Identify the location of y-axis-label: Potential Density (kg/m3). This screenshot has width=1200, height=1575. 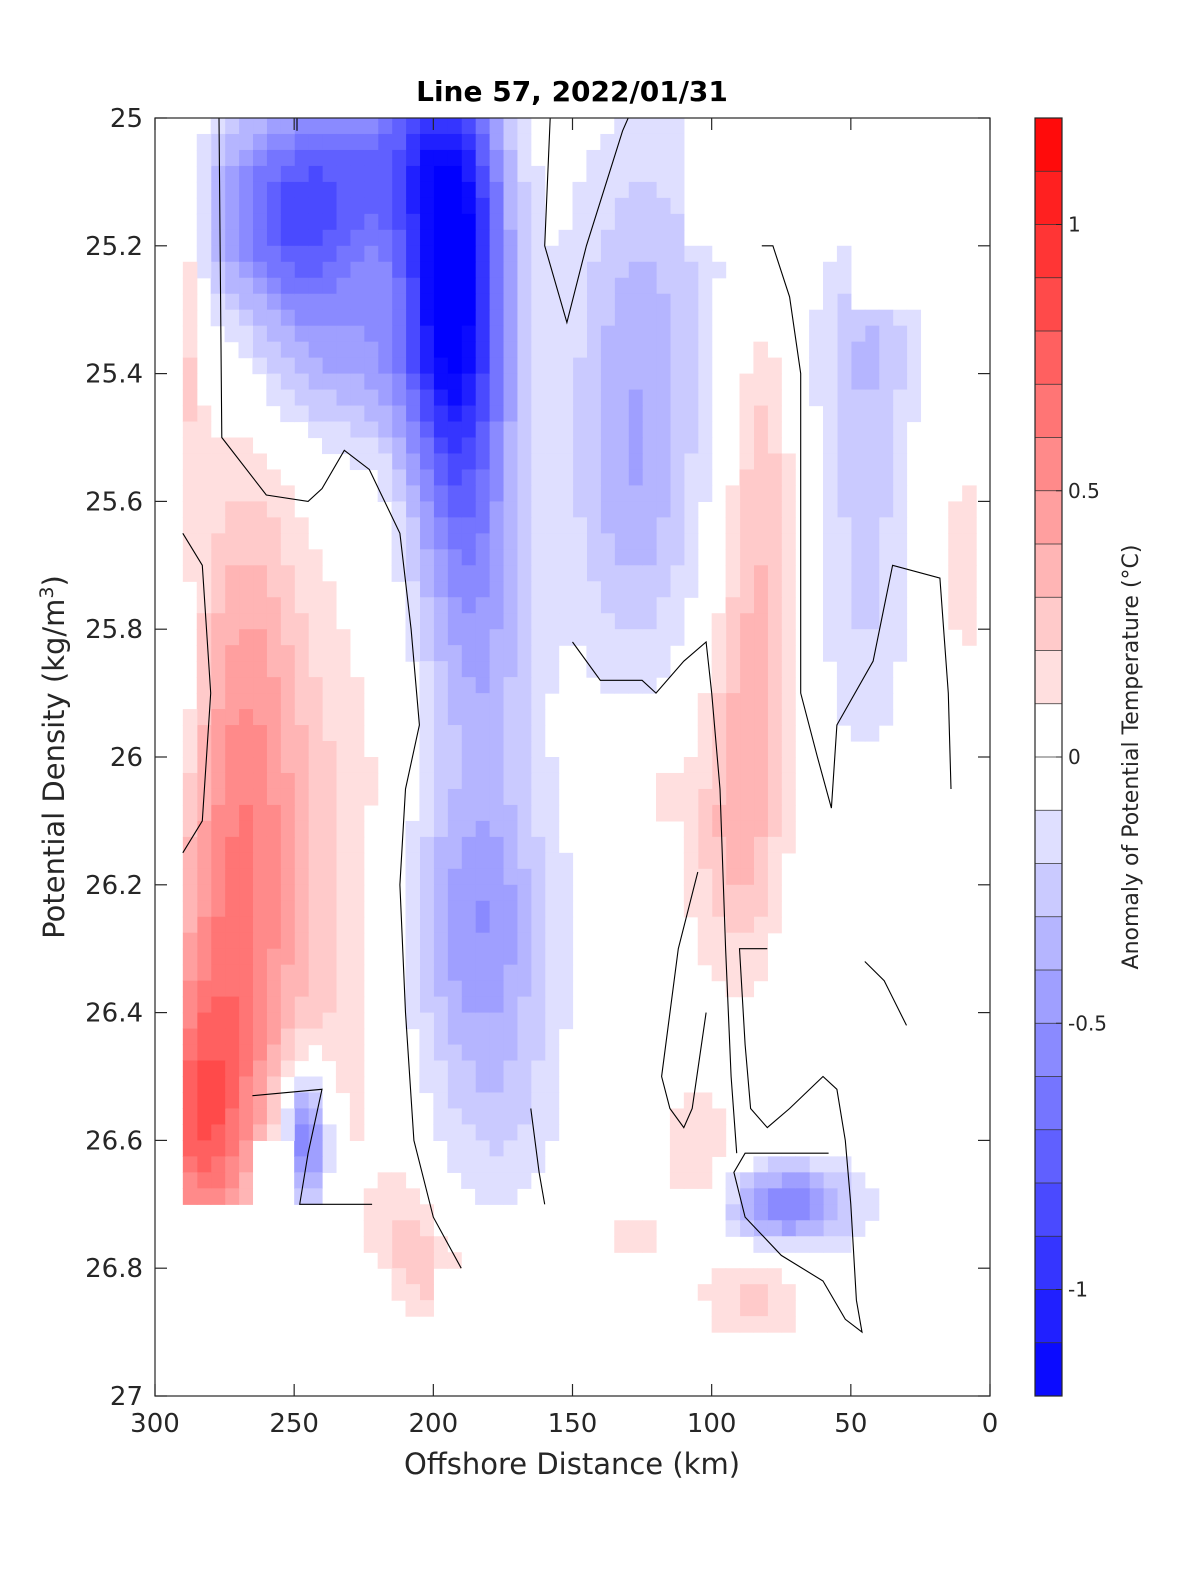
(53, 757).